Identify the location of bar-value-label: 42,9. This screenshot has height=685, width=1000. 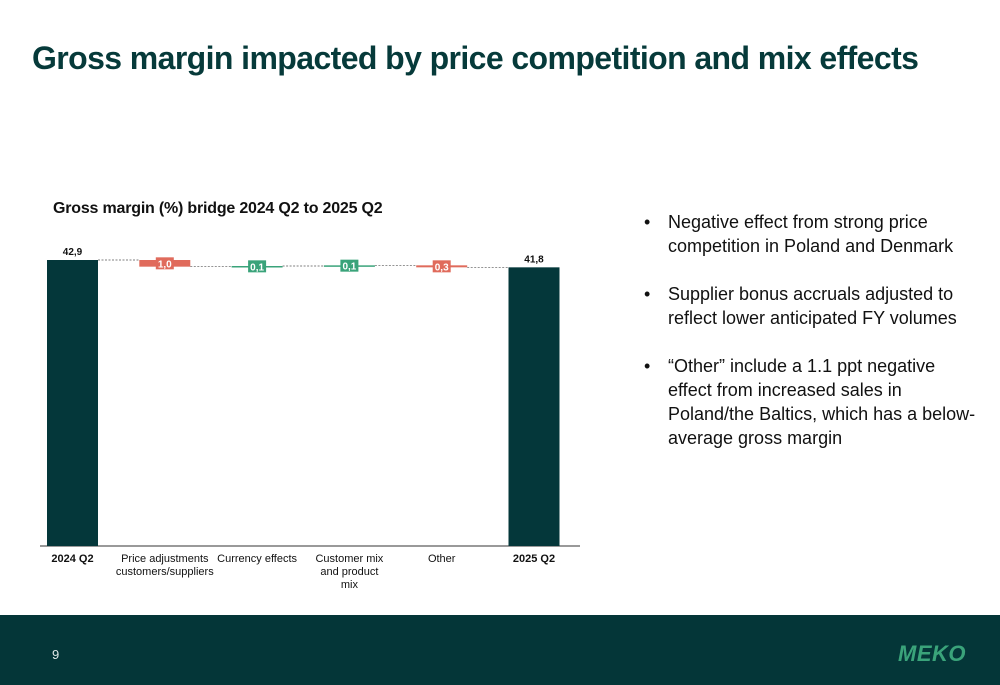
(73, 252).